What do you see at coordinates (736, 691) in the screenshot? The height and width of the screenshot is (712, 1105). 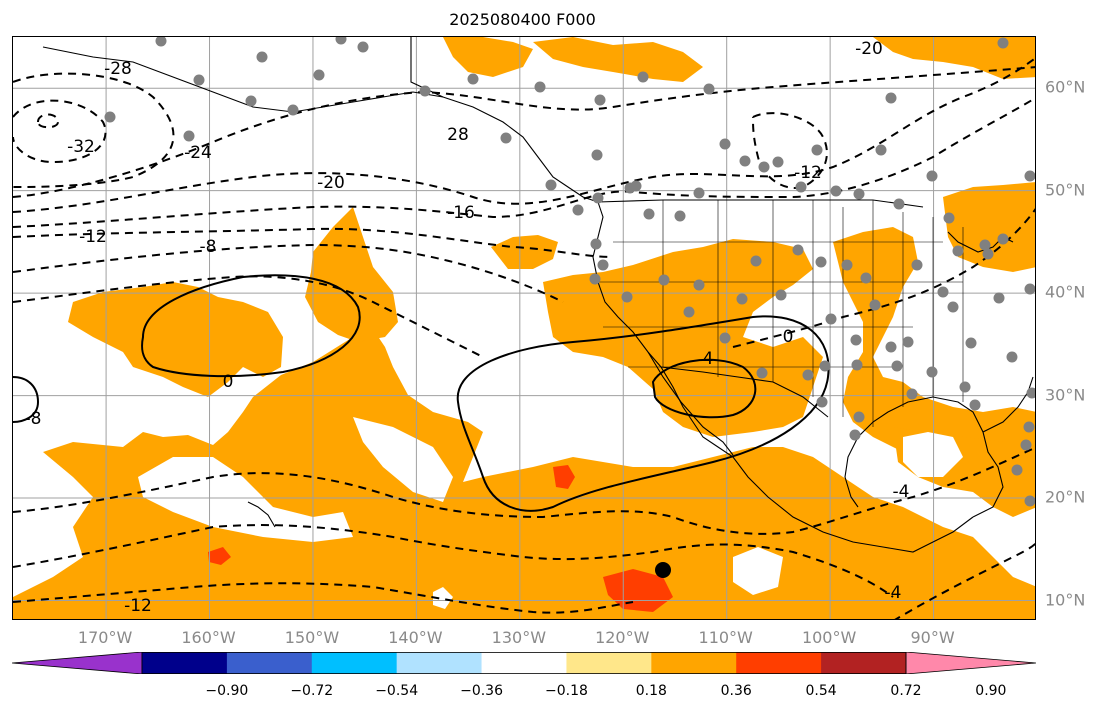 I see `colorbar-tick-label: 0.36` at bounding box center [736, 691].